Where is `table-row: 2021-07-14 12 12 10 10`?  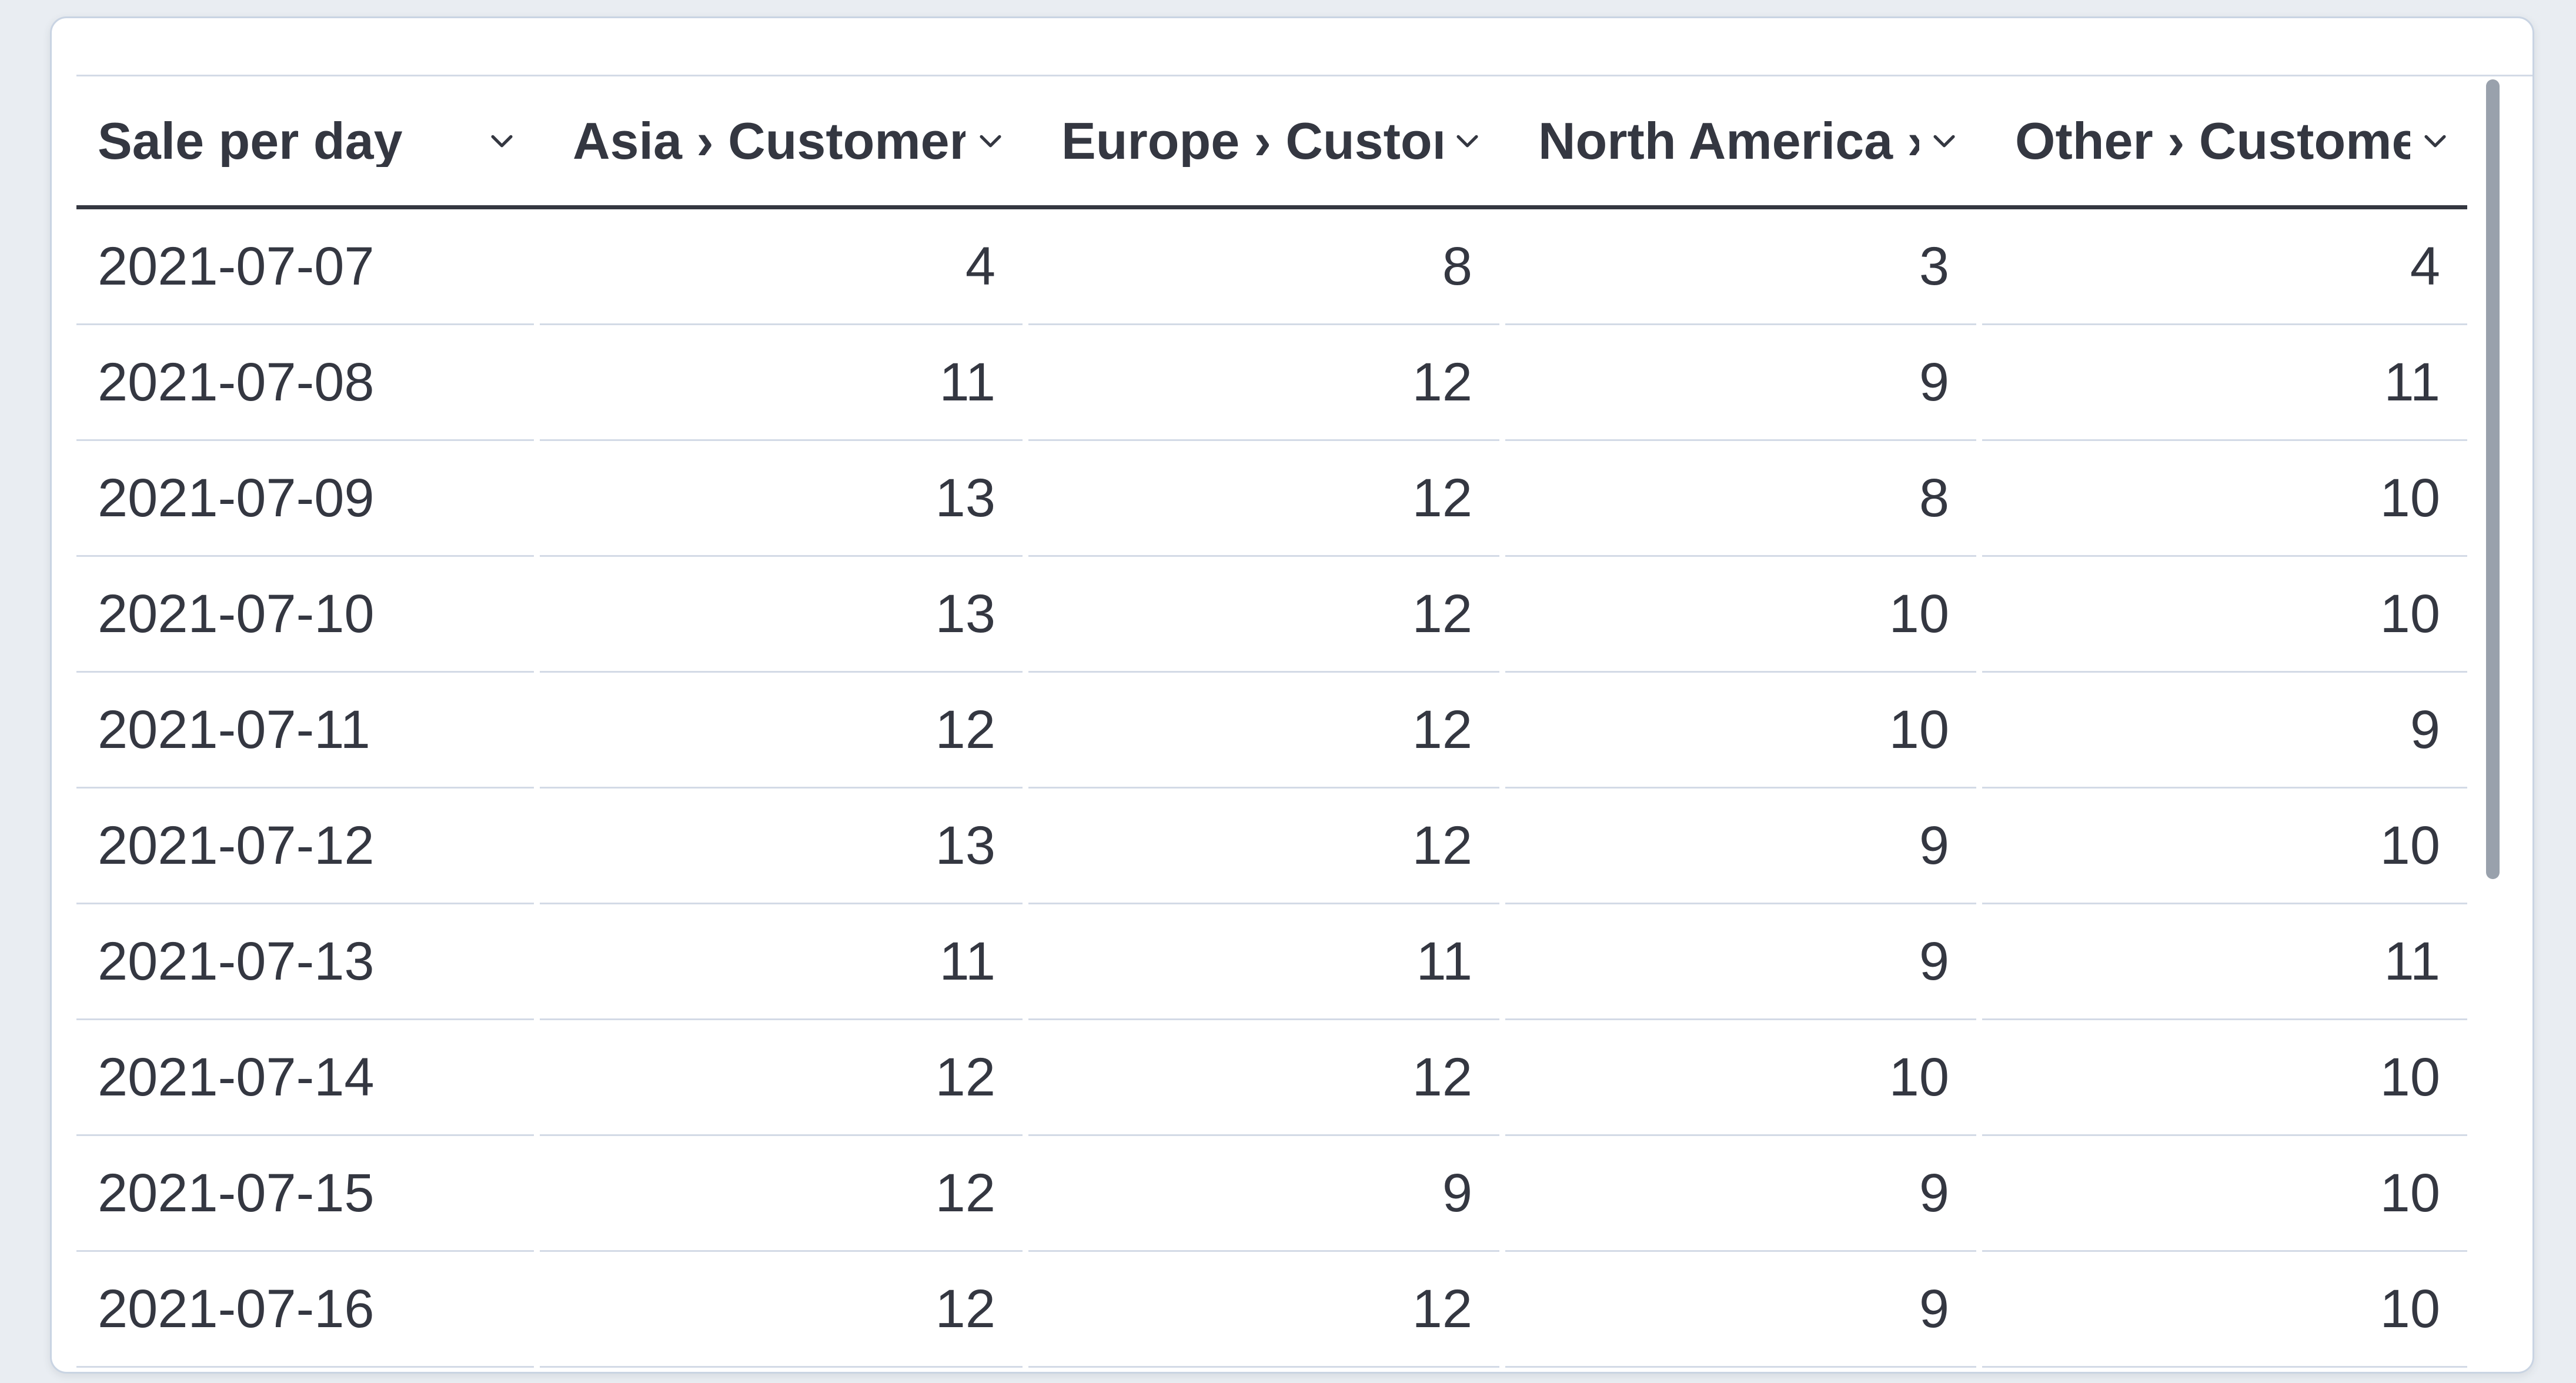 table-row: 2021-07-14 12 12 10 10 is located at coordinates (1271, 1078).